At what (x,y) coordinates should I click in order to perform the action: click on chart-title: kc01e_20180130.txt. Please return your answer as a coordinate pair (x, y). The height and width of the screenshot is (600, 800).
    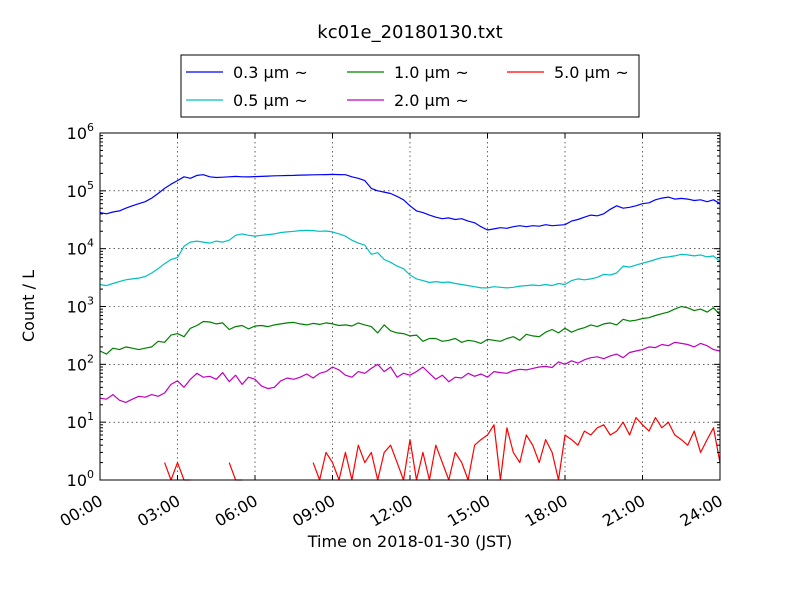
    Looking at the image, I should click on (409, 32).